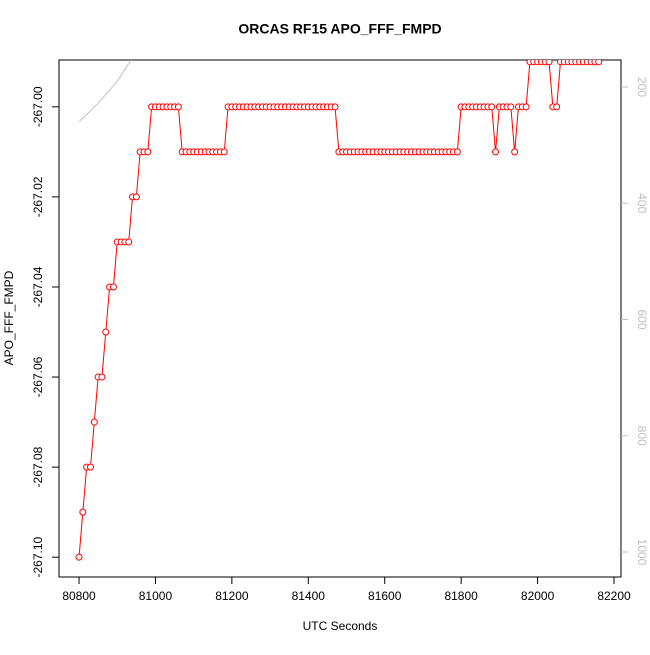  Describe the element at coordinates (38, 196) in the screenshot. I see `y-tick-label: -267.02` at that location.